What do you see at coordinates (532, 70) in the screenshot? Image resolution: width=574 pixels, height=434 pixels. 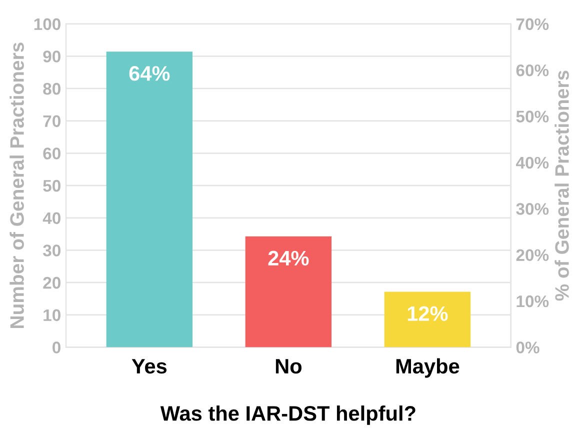 I see `y2-tick-label: 60%` at bounding box center [532, 70].